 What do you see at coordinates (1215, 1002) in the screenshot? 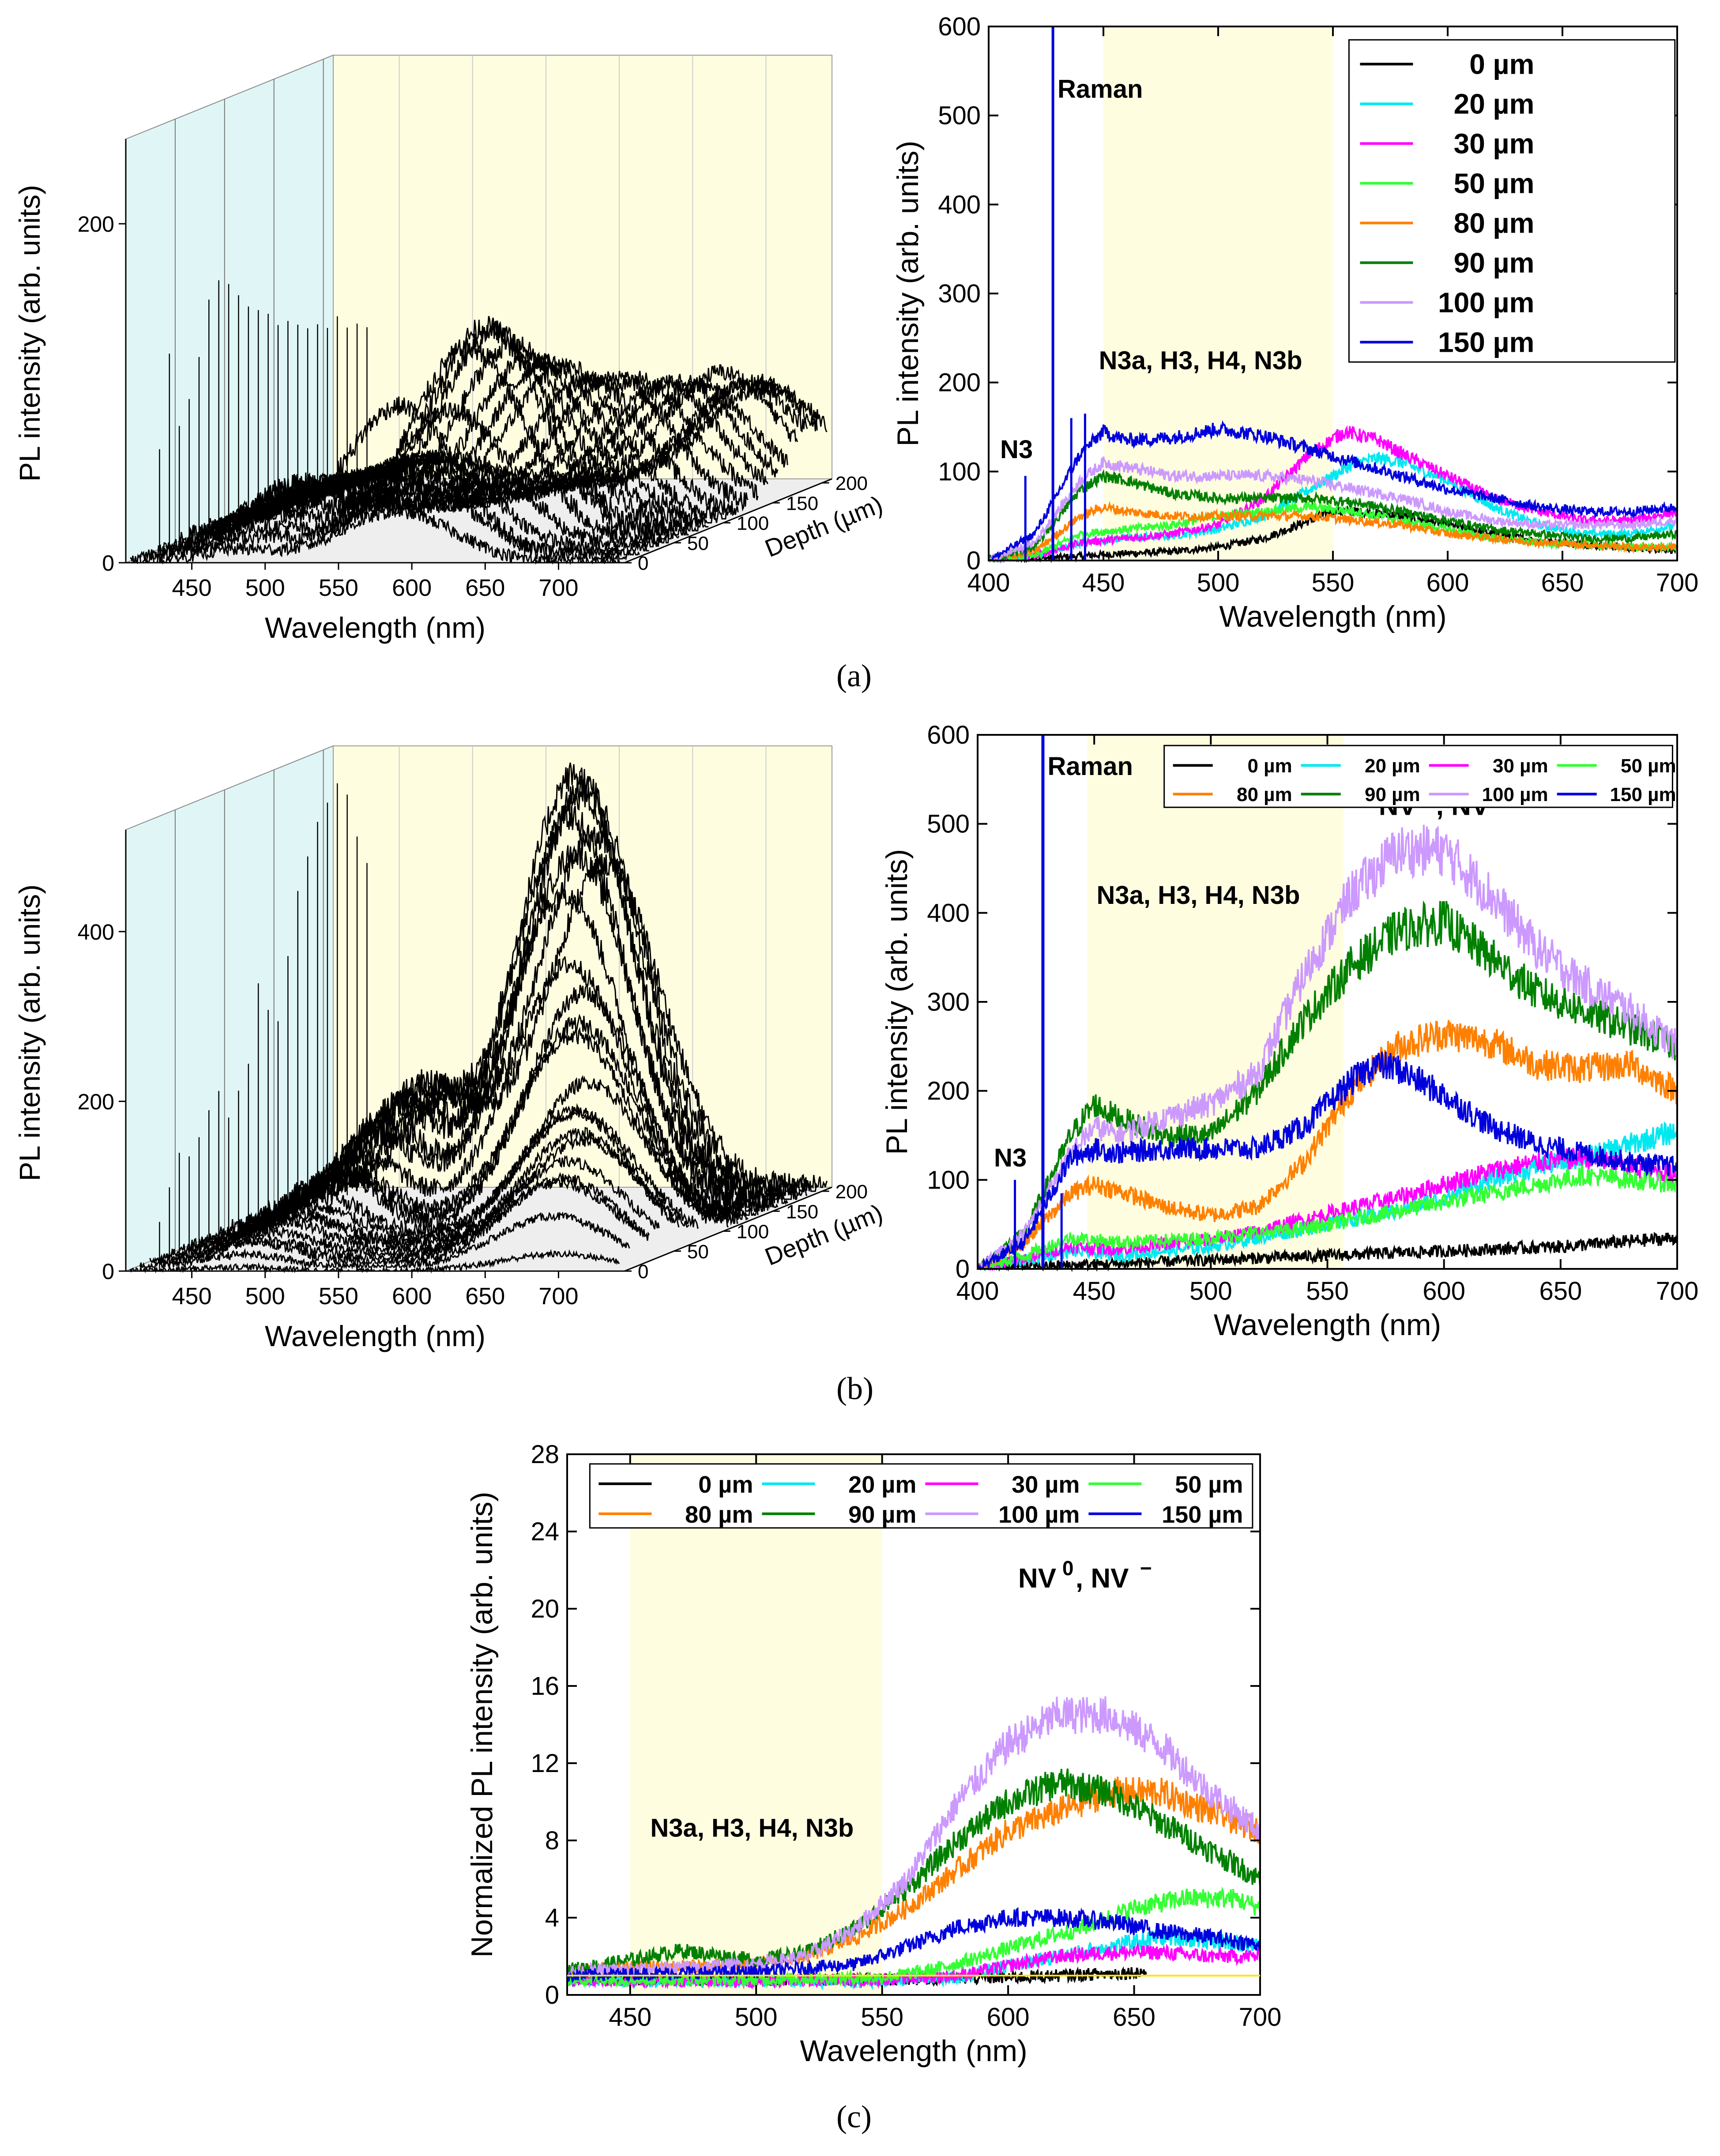
I see `shaded-band` at bounding box center [1215, 1002].